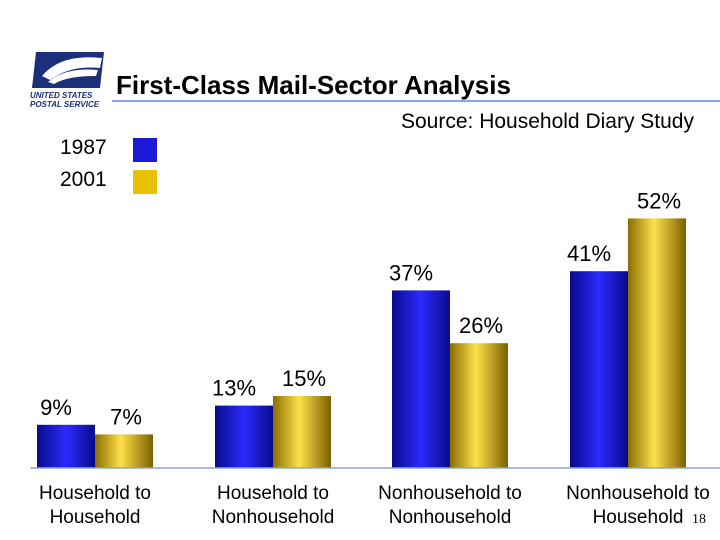 The width and height of the screenshot is (720, 540). Describe the element at coordinates (638, 493) in the screenshot. I see `category-label-3-line0: Nonhousehold to` at that location.